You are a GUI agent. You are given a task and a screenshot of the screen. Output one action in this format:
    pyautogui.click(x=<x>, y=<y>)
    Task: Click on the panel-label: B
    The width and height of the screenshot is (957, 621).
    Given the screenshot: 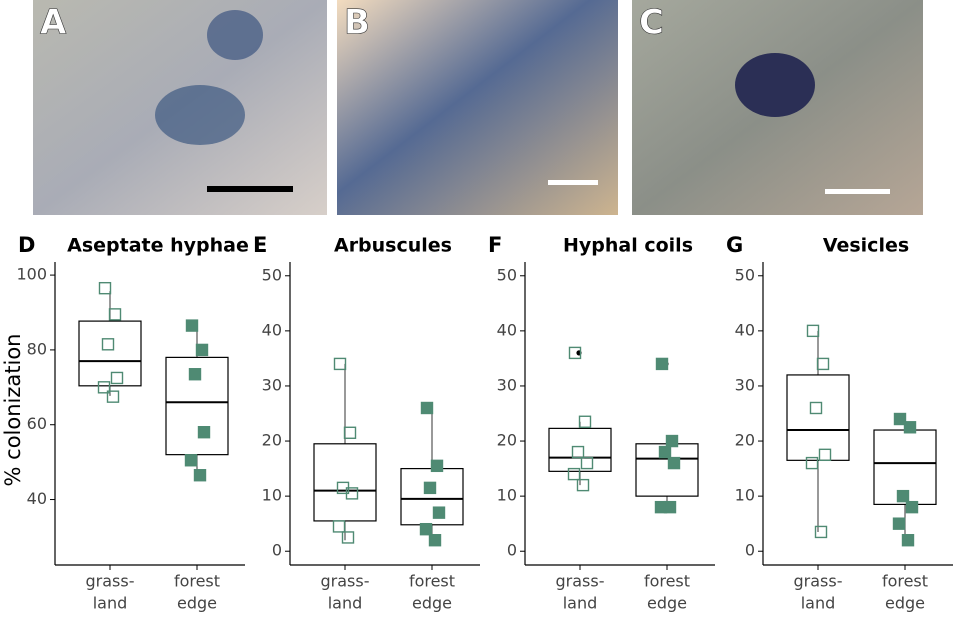 What is the action you would take?
    pyautogui.click(x=357, y=23)
    